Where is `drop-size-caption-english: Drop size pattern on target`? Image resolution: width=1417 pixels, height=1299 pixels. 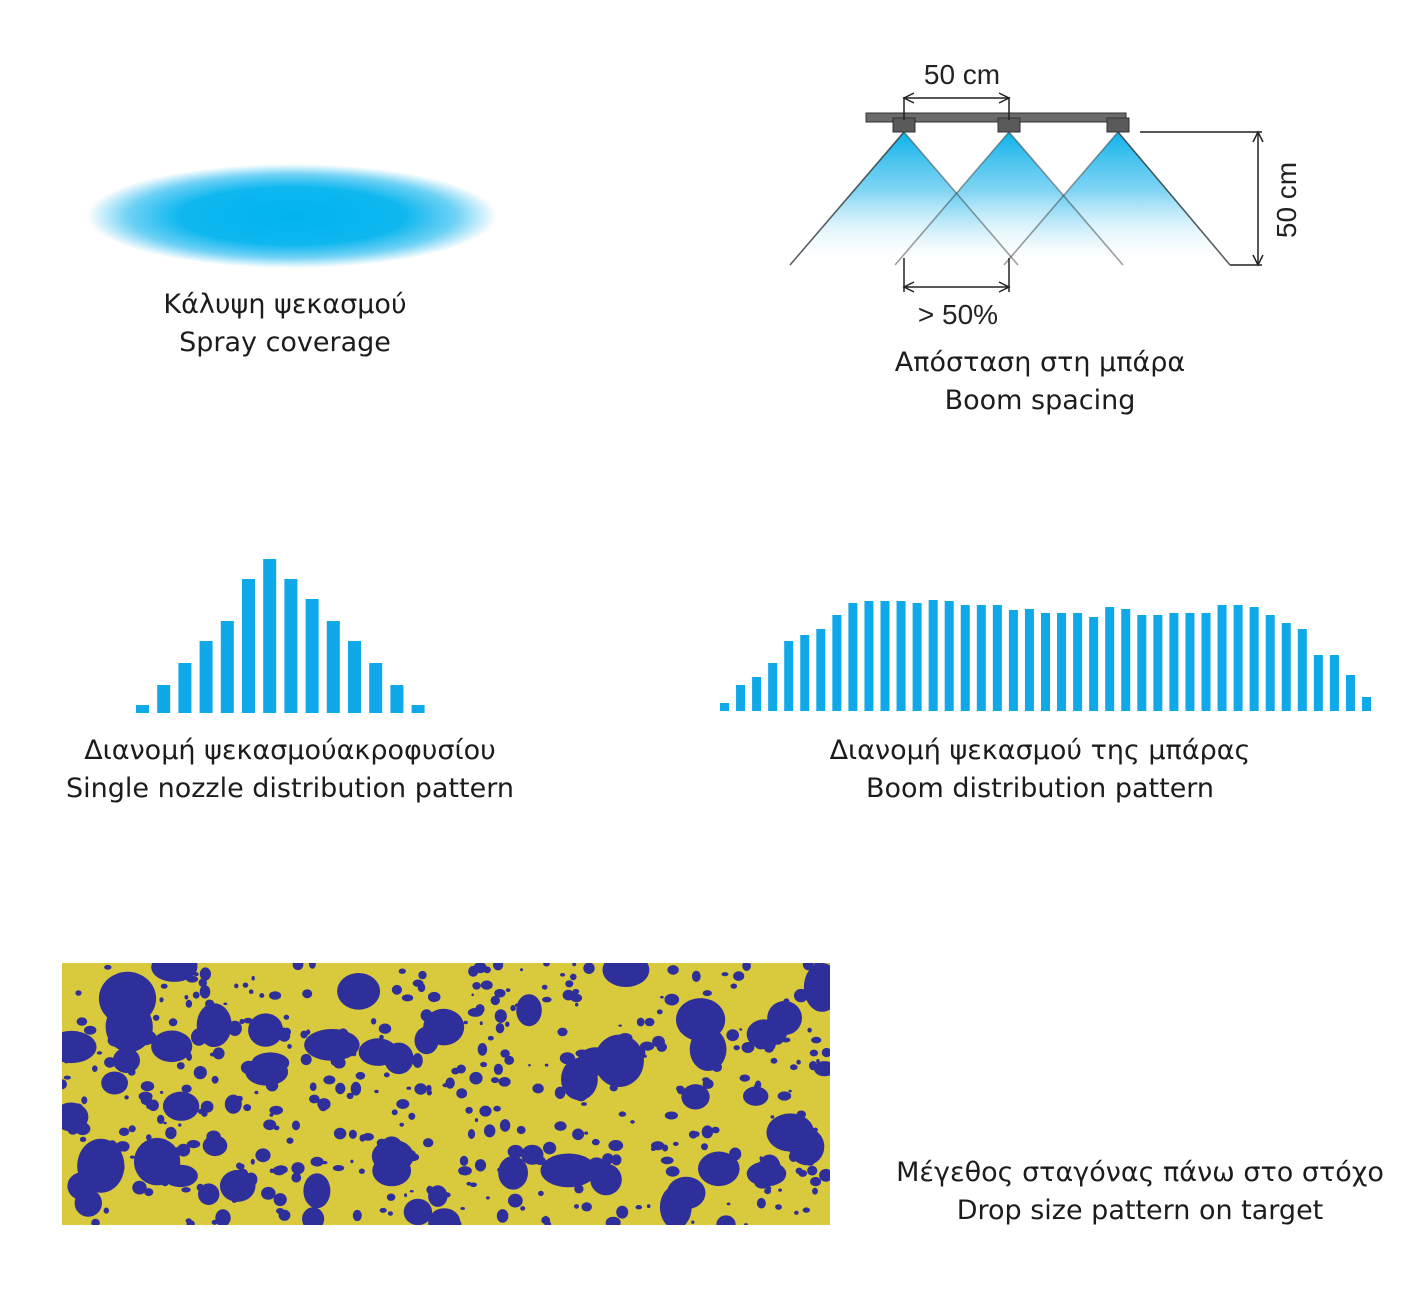
drop-size-caption-english: Drop size pattern on target is located at coordinates (1140, 1210).